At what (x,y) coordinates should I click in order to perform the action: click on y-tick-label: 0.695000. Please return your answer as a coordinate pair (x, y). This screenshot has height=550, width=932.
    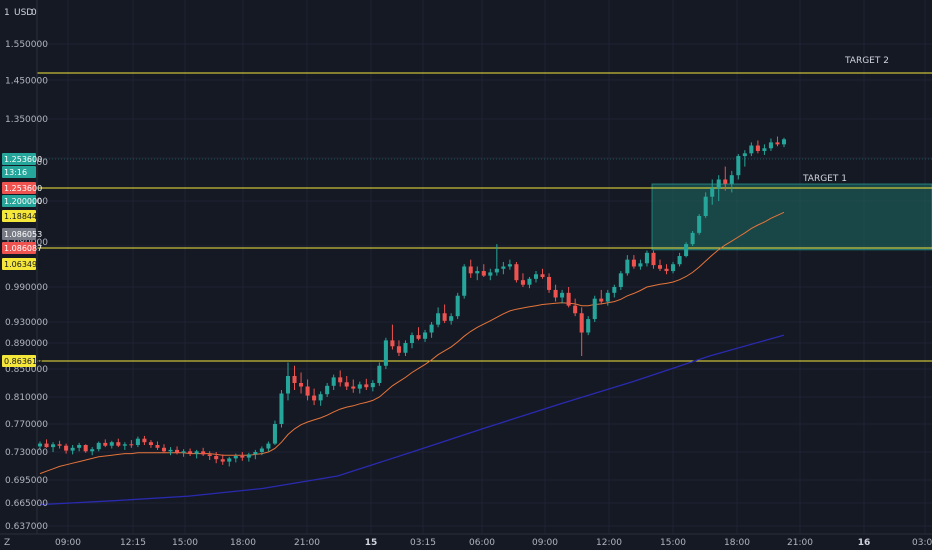
    Looking at the image, I should click on (26, 481).